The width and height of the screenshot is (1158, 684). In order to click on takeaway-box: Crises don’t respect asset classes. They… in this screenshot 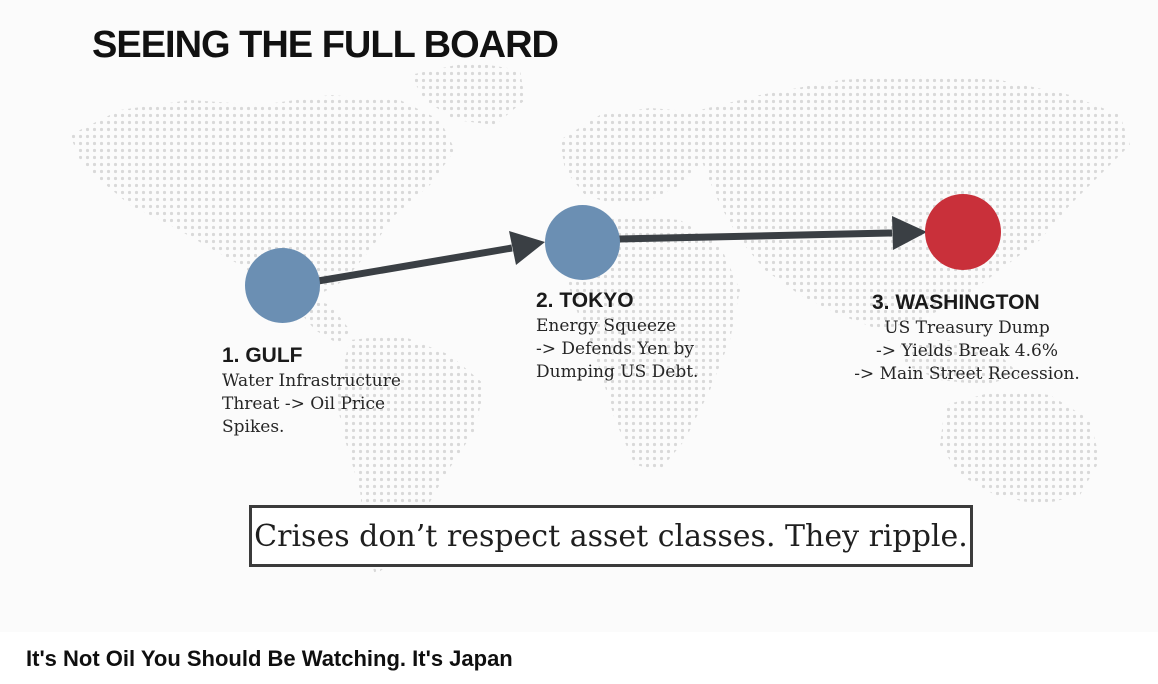, I will do `click(611, 536)`.